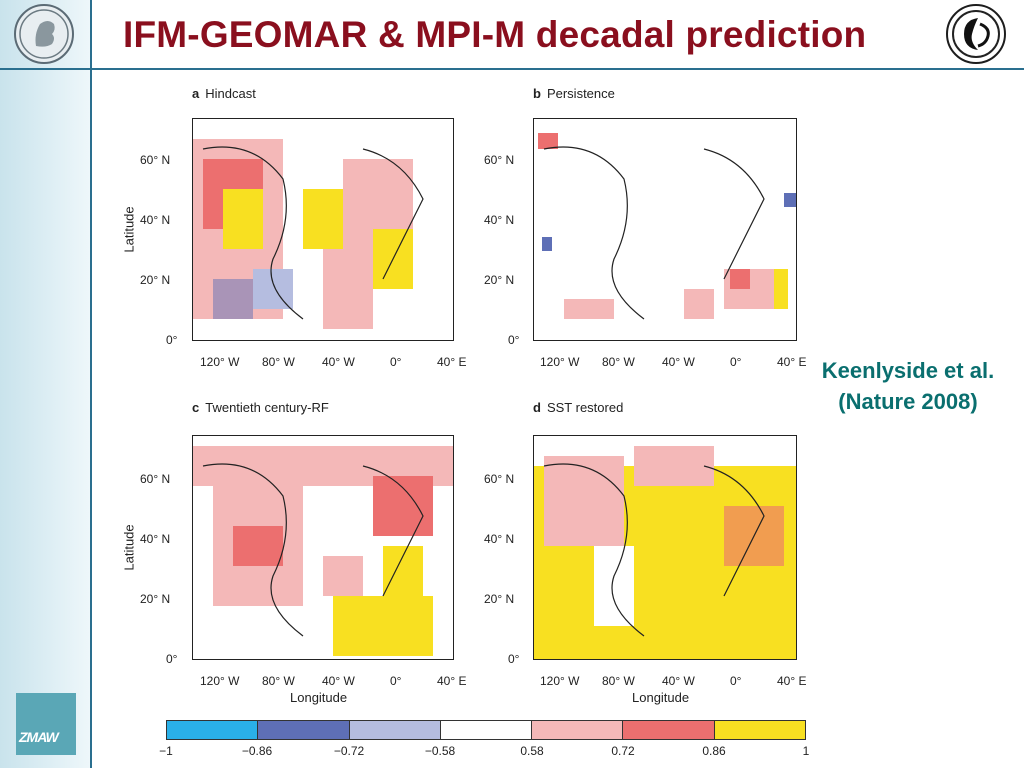  What do you see at coordinates (396, 681) in the screenshot?
I see `panel-c-xtick-0: 0°` at bounding box center [396, 681].